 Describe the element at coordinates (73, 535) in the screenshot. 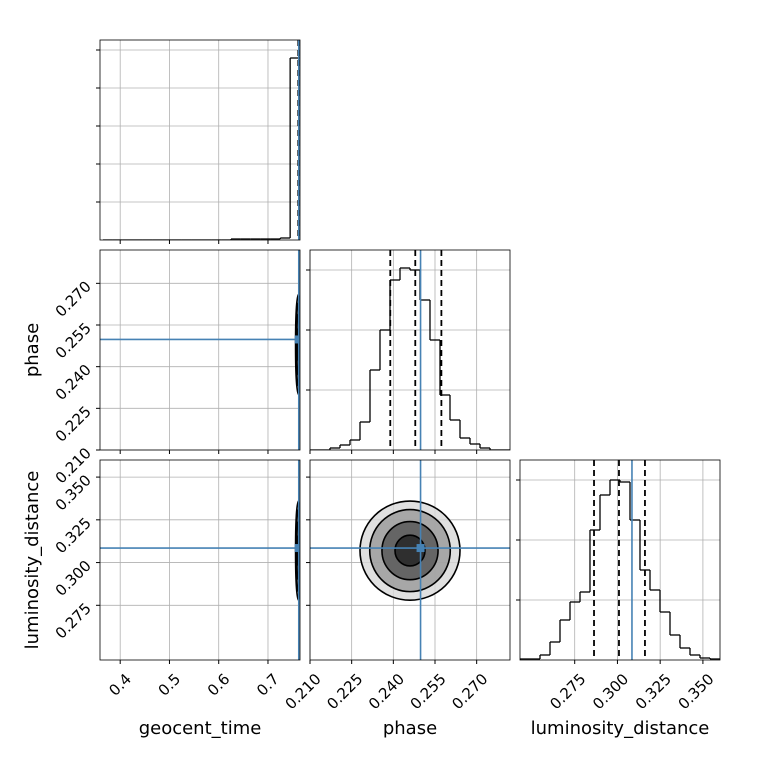

I see `y-tick-label: 0.325` at that location.